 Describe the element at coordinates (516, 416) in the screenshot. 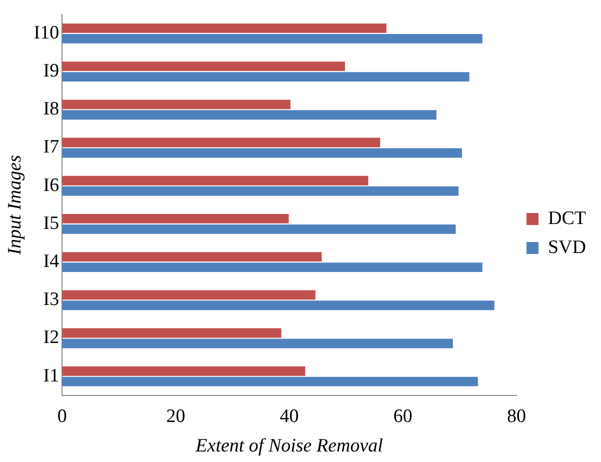

I see `x-tick-label: 80` at that location.